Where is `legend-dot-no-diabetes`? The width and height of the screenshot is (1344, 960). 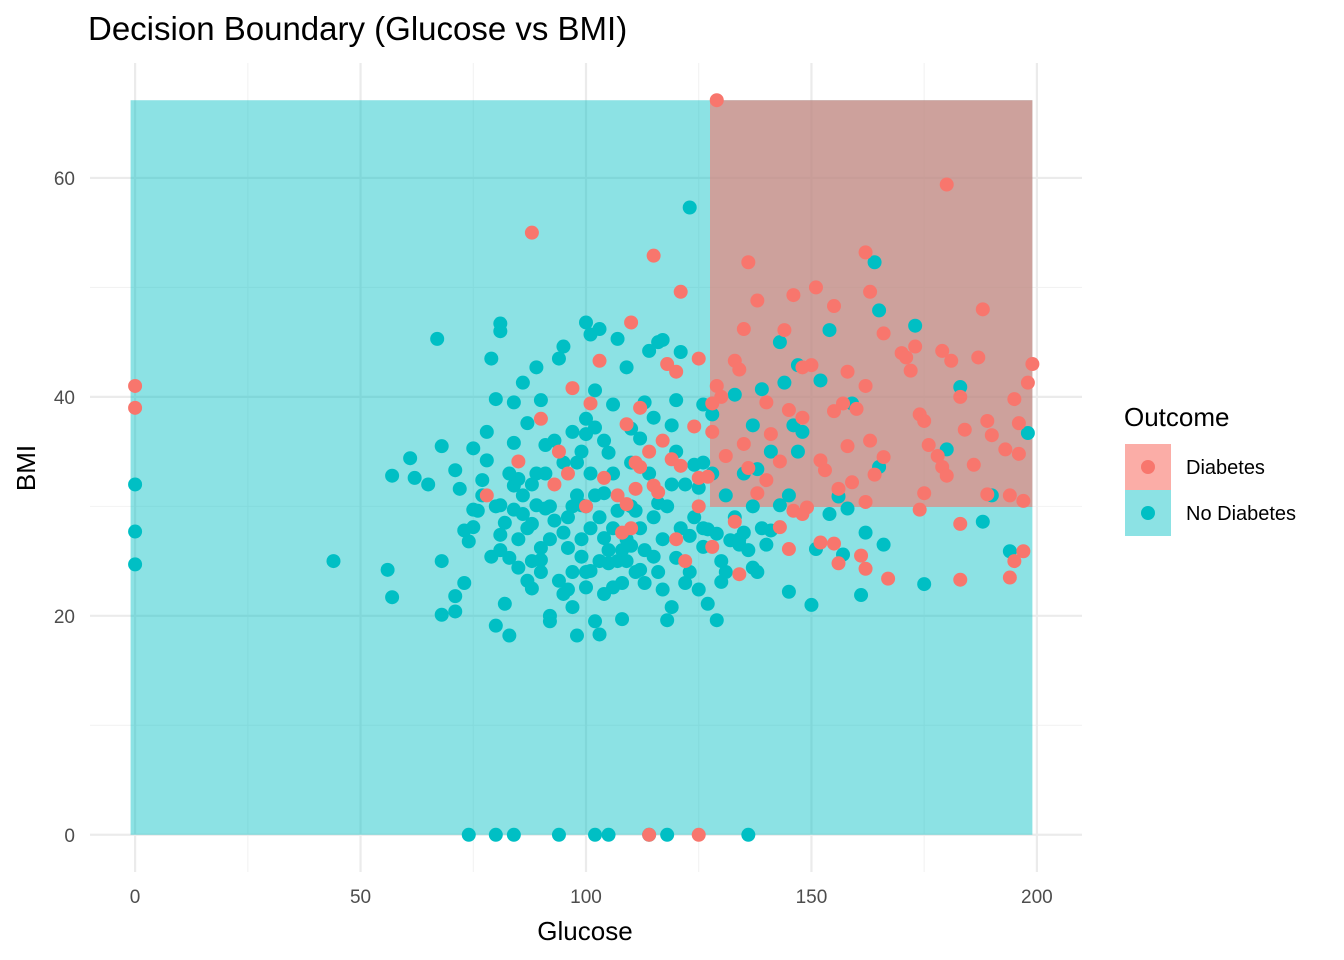 legend-dot-no-diabetes is located at coordinates (1148, 513).